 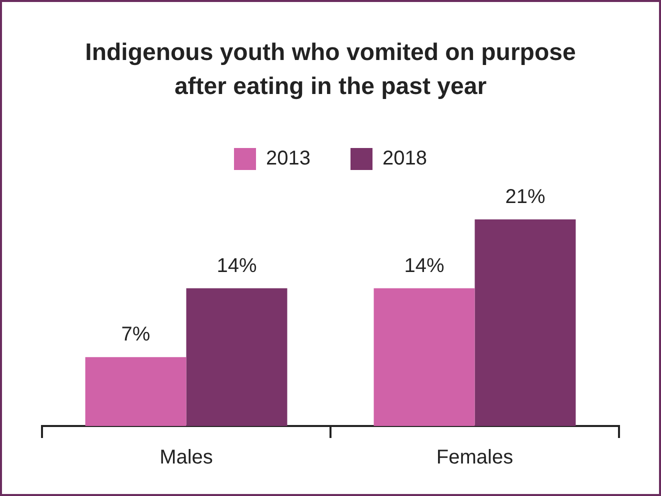 I want to click on x-tick-label: Males, so click(x=186, y=457).